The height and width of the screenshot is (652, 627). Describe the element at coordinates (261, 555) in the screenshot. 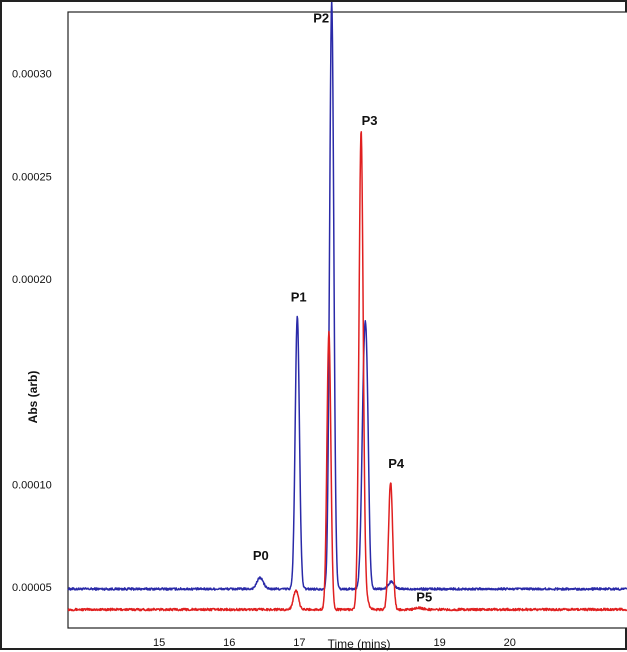

I see `peak-label-p0: P0` at that location.